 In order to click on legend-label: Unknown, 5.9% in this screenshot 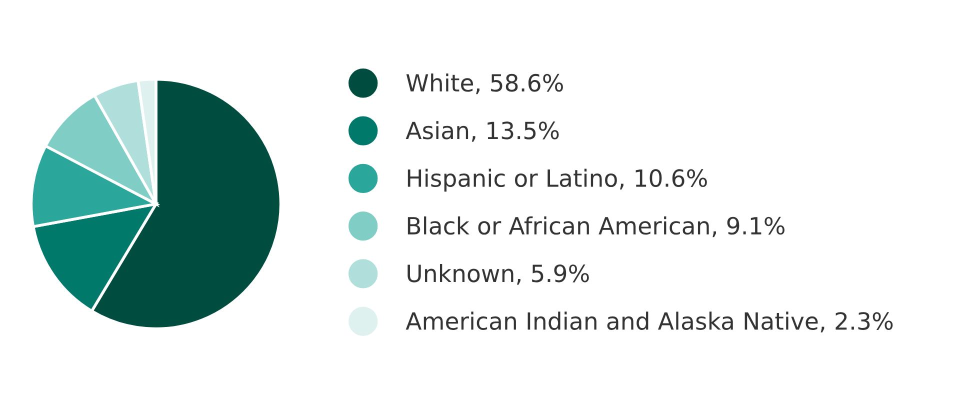, I will do `click(498, 274)`.